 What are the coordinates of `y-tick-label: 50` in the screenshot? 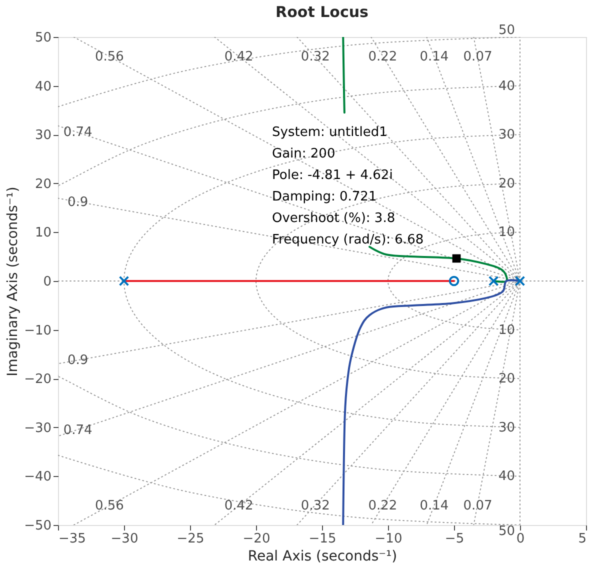 It's located at (43, 38).